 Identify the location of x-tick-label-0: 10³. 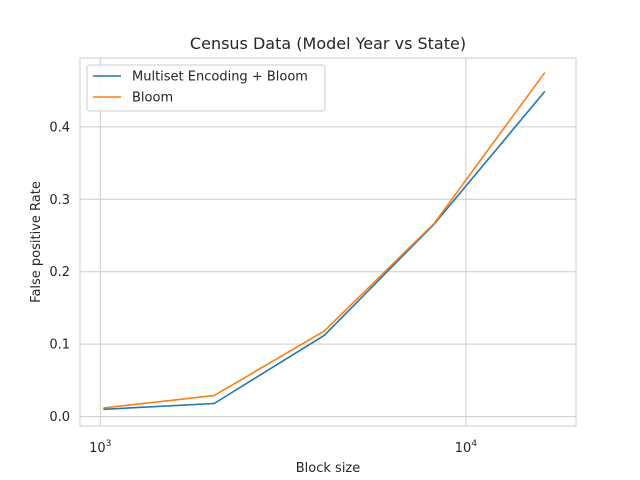
(100, 447).